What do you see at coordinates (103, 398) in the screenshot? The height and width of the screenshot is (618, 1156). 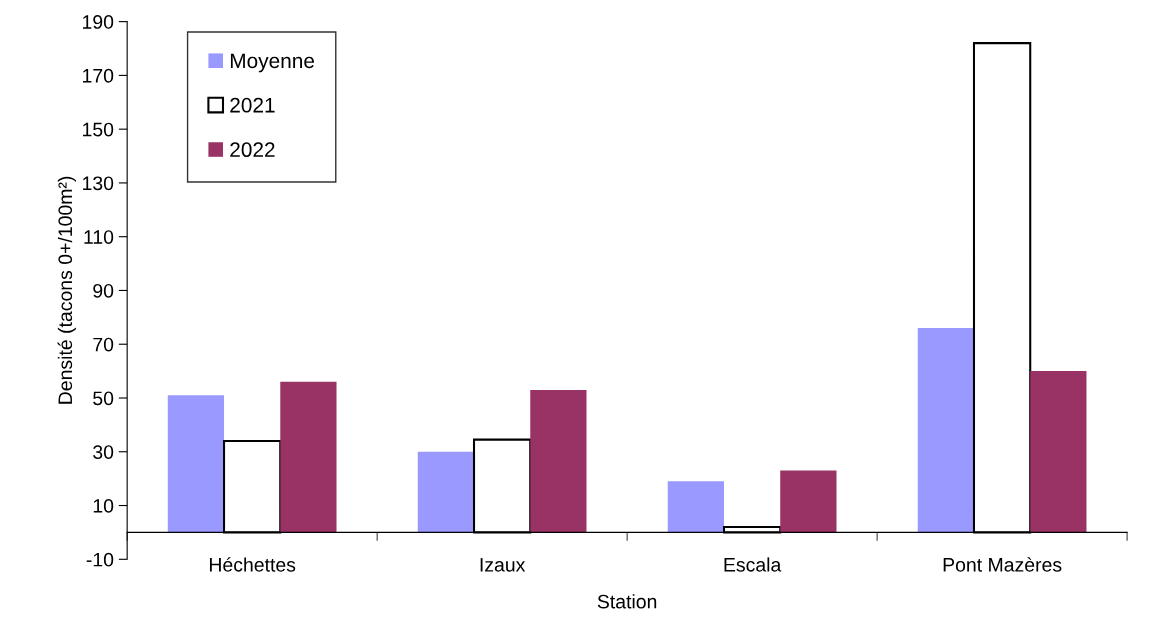 I see `y-tick-label: 50` at bounding box center [103, 398].